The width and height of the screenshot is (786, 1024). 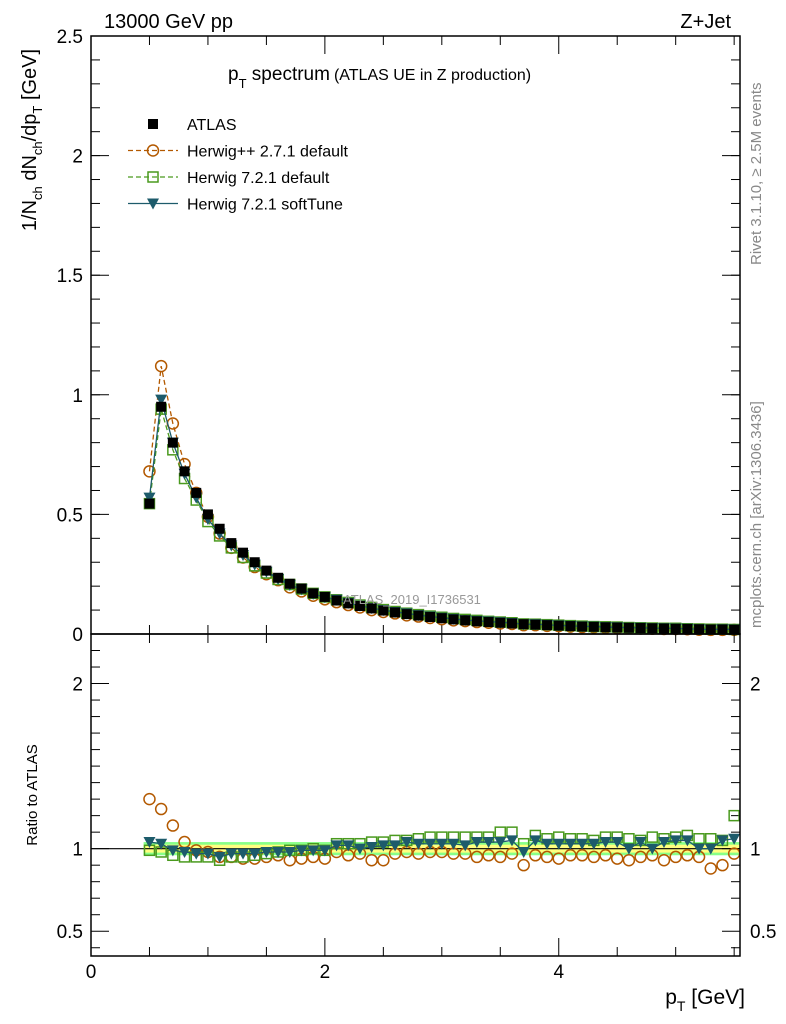 What do you see at coordinates (755, 850) in the screenshot?
I see `ratio-y-tick-label-right: 1` at bounding box center [755, 850].